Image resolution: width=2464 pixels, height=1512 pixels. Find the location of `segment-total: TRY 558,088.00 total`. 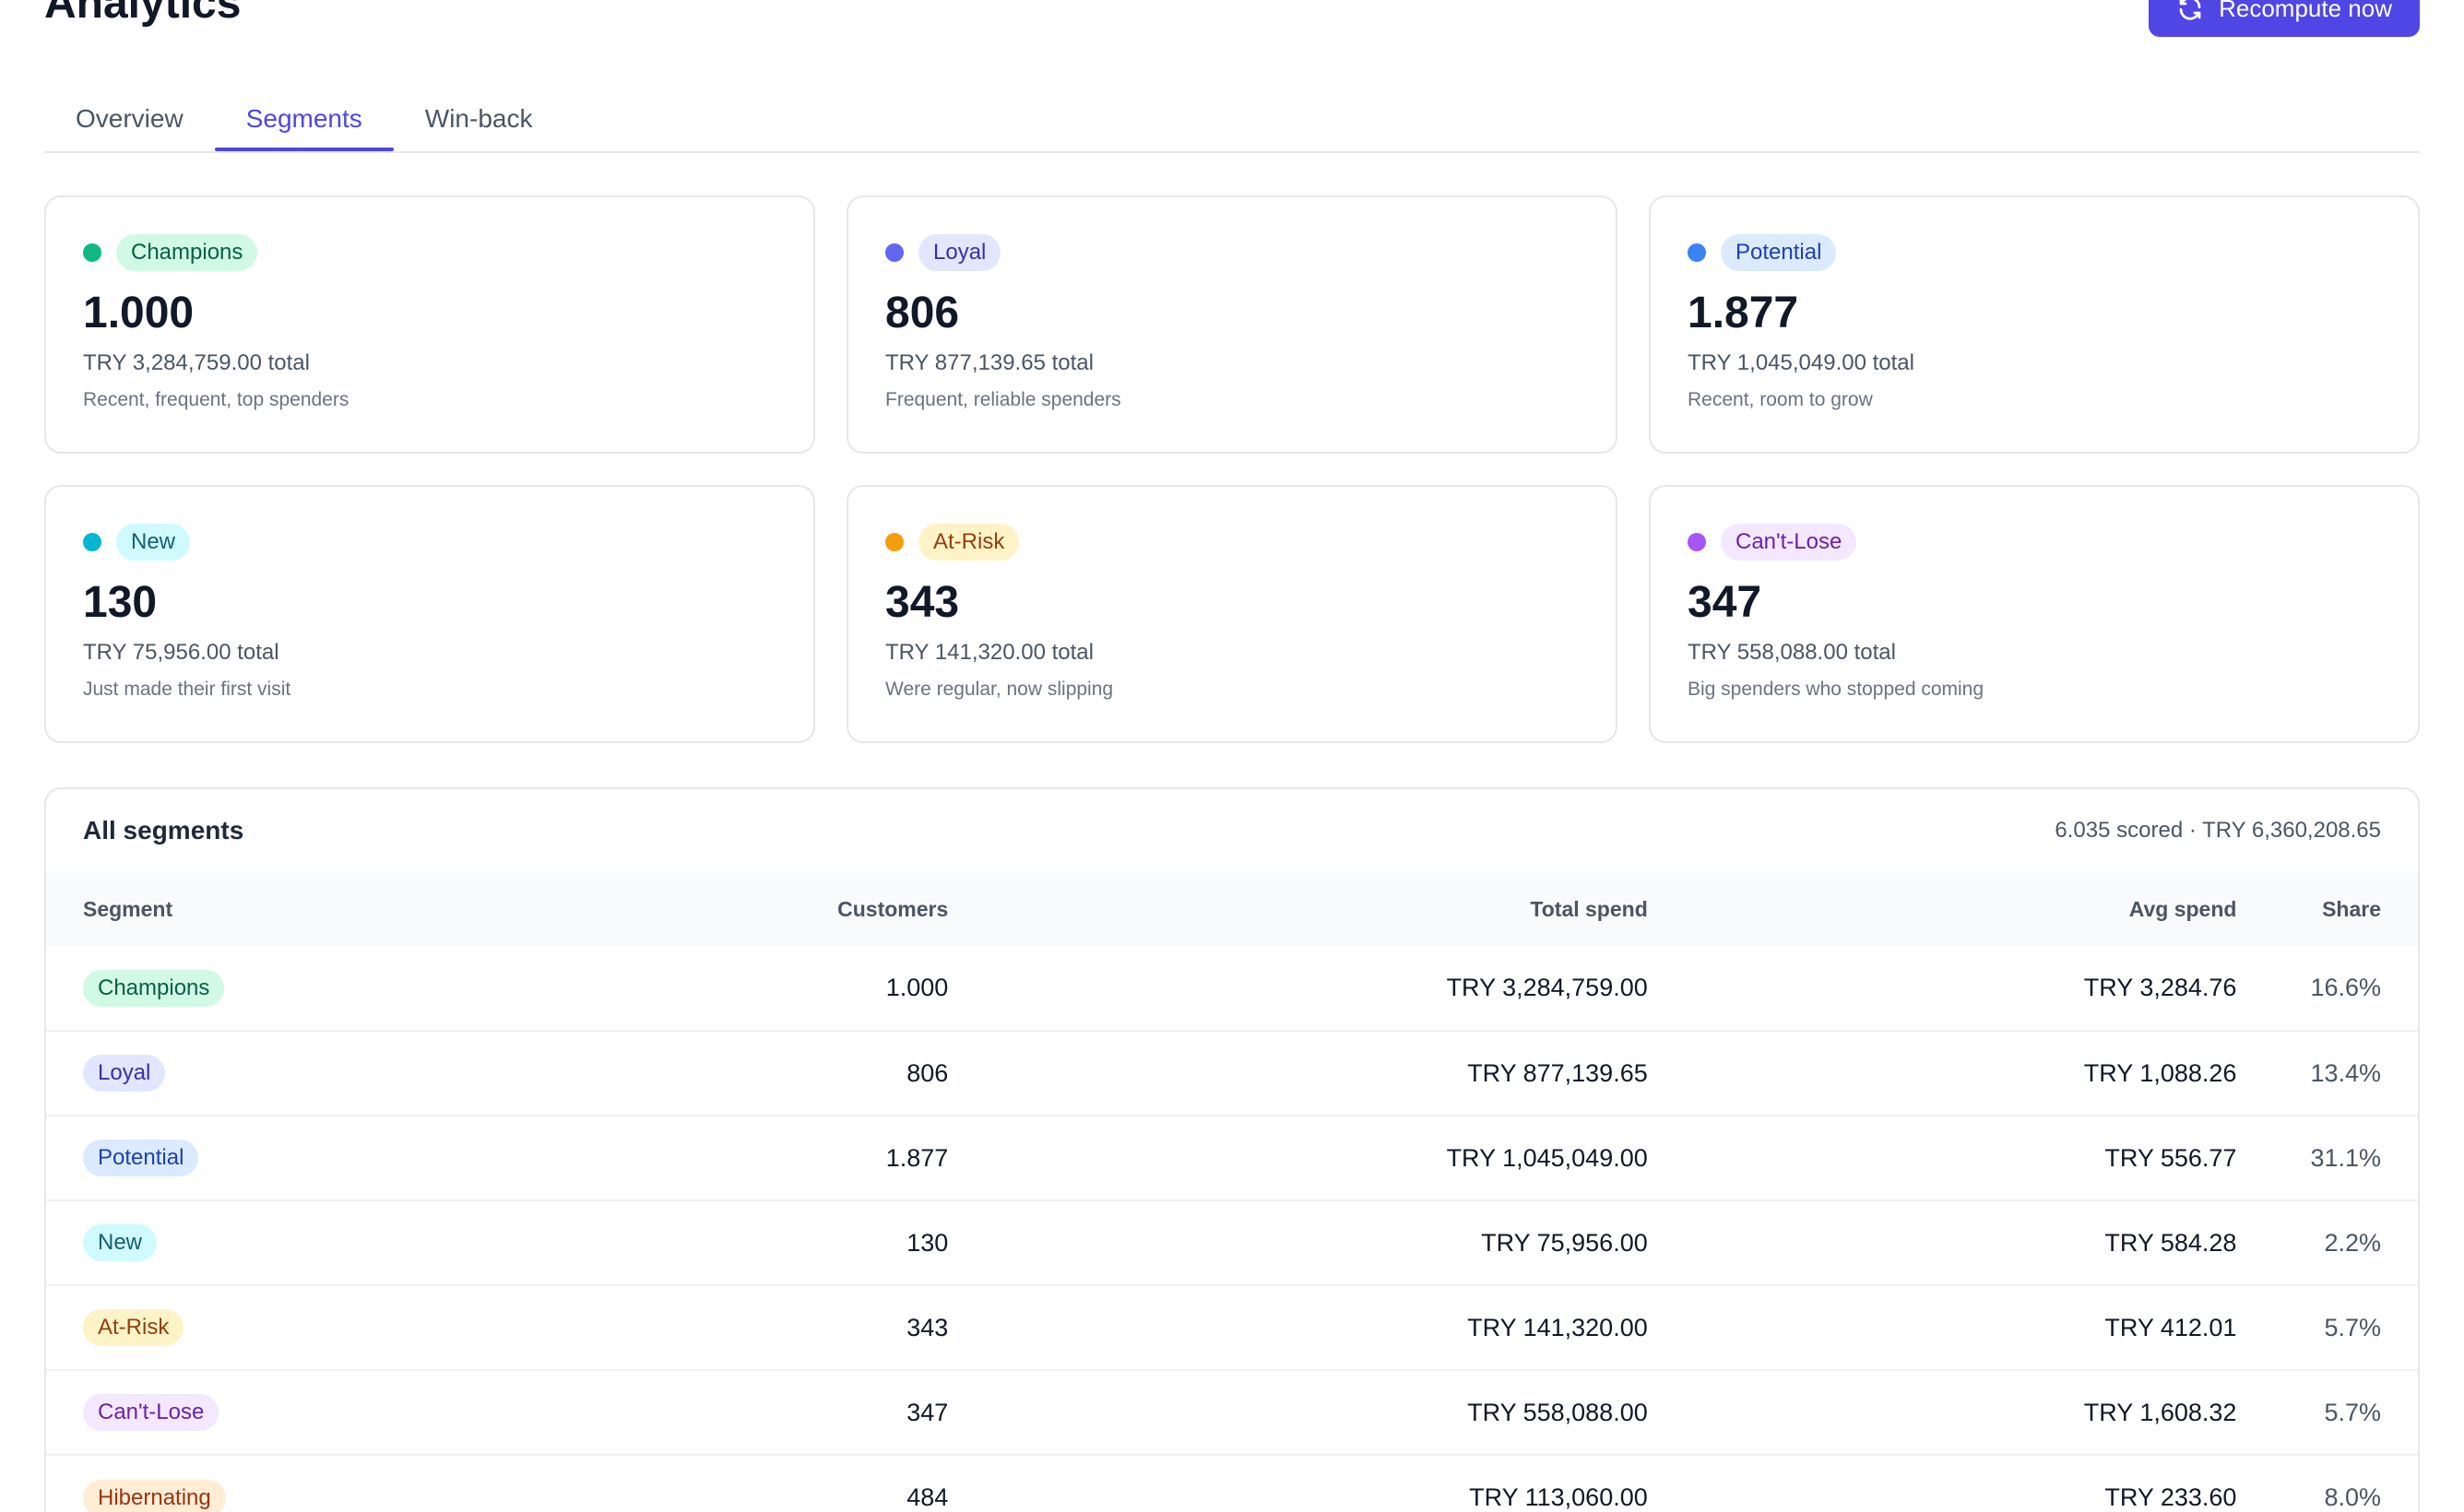

segment-total: TRY 558,088.00 total is located at coordinates (1792, 652).